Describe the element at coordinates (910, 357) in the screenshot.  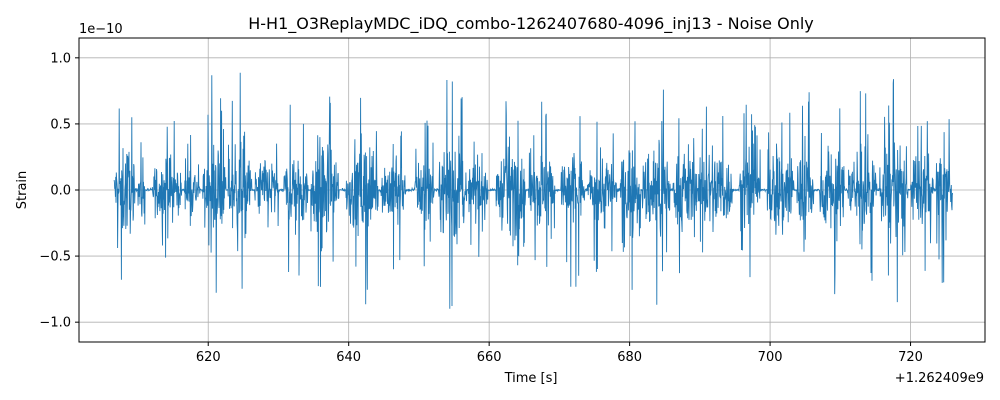
I see `x-tick-label: 720` at that location.